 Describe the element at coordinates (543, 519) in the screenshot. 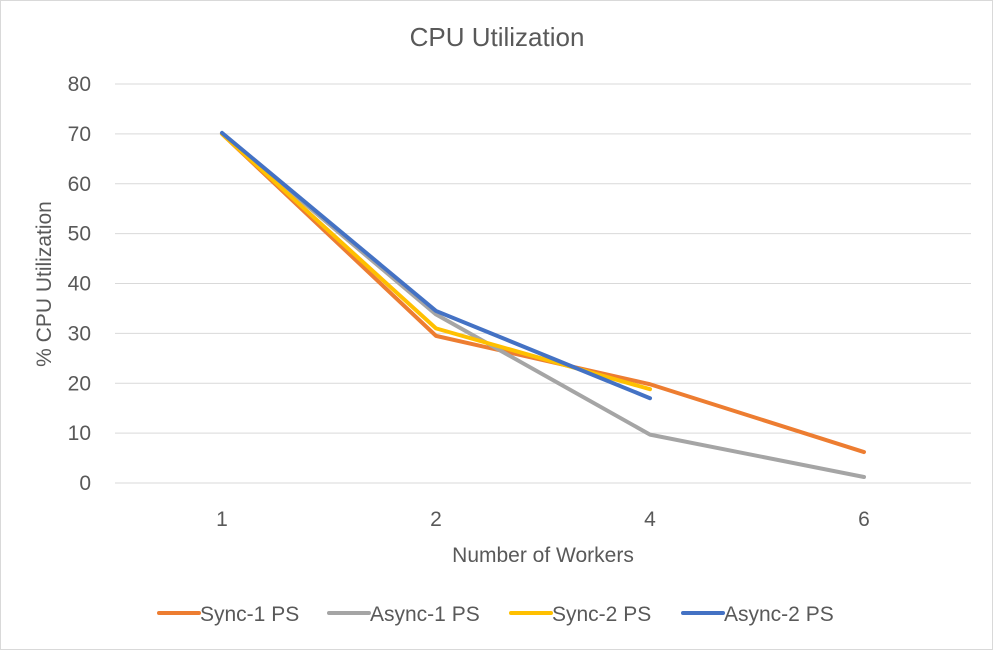

I see `x-tick-labels: 1 2 4 6` at that location.